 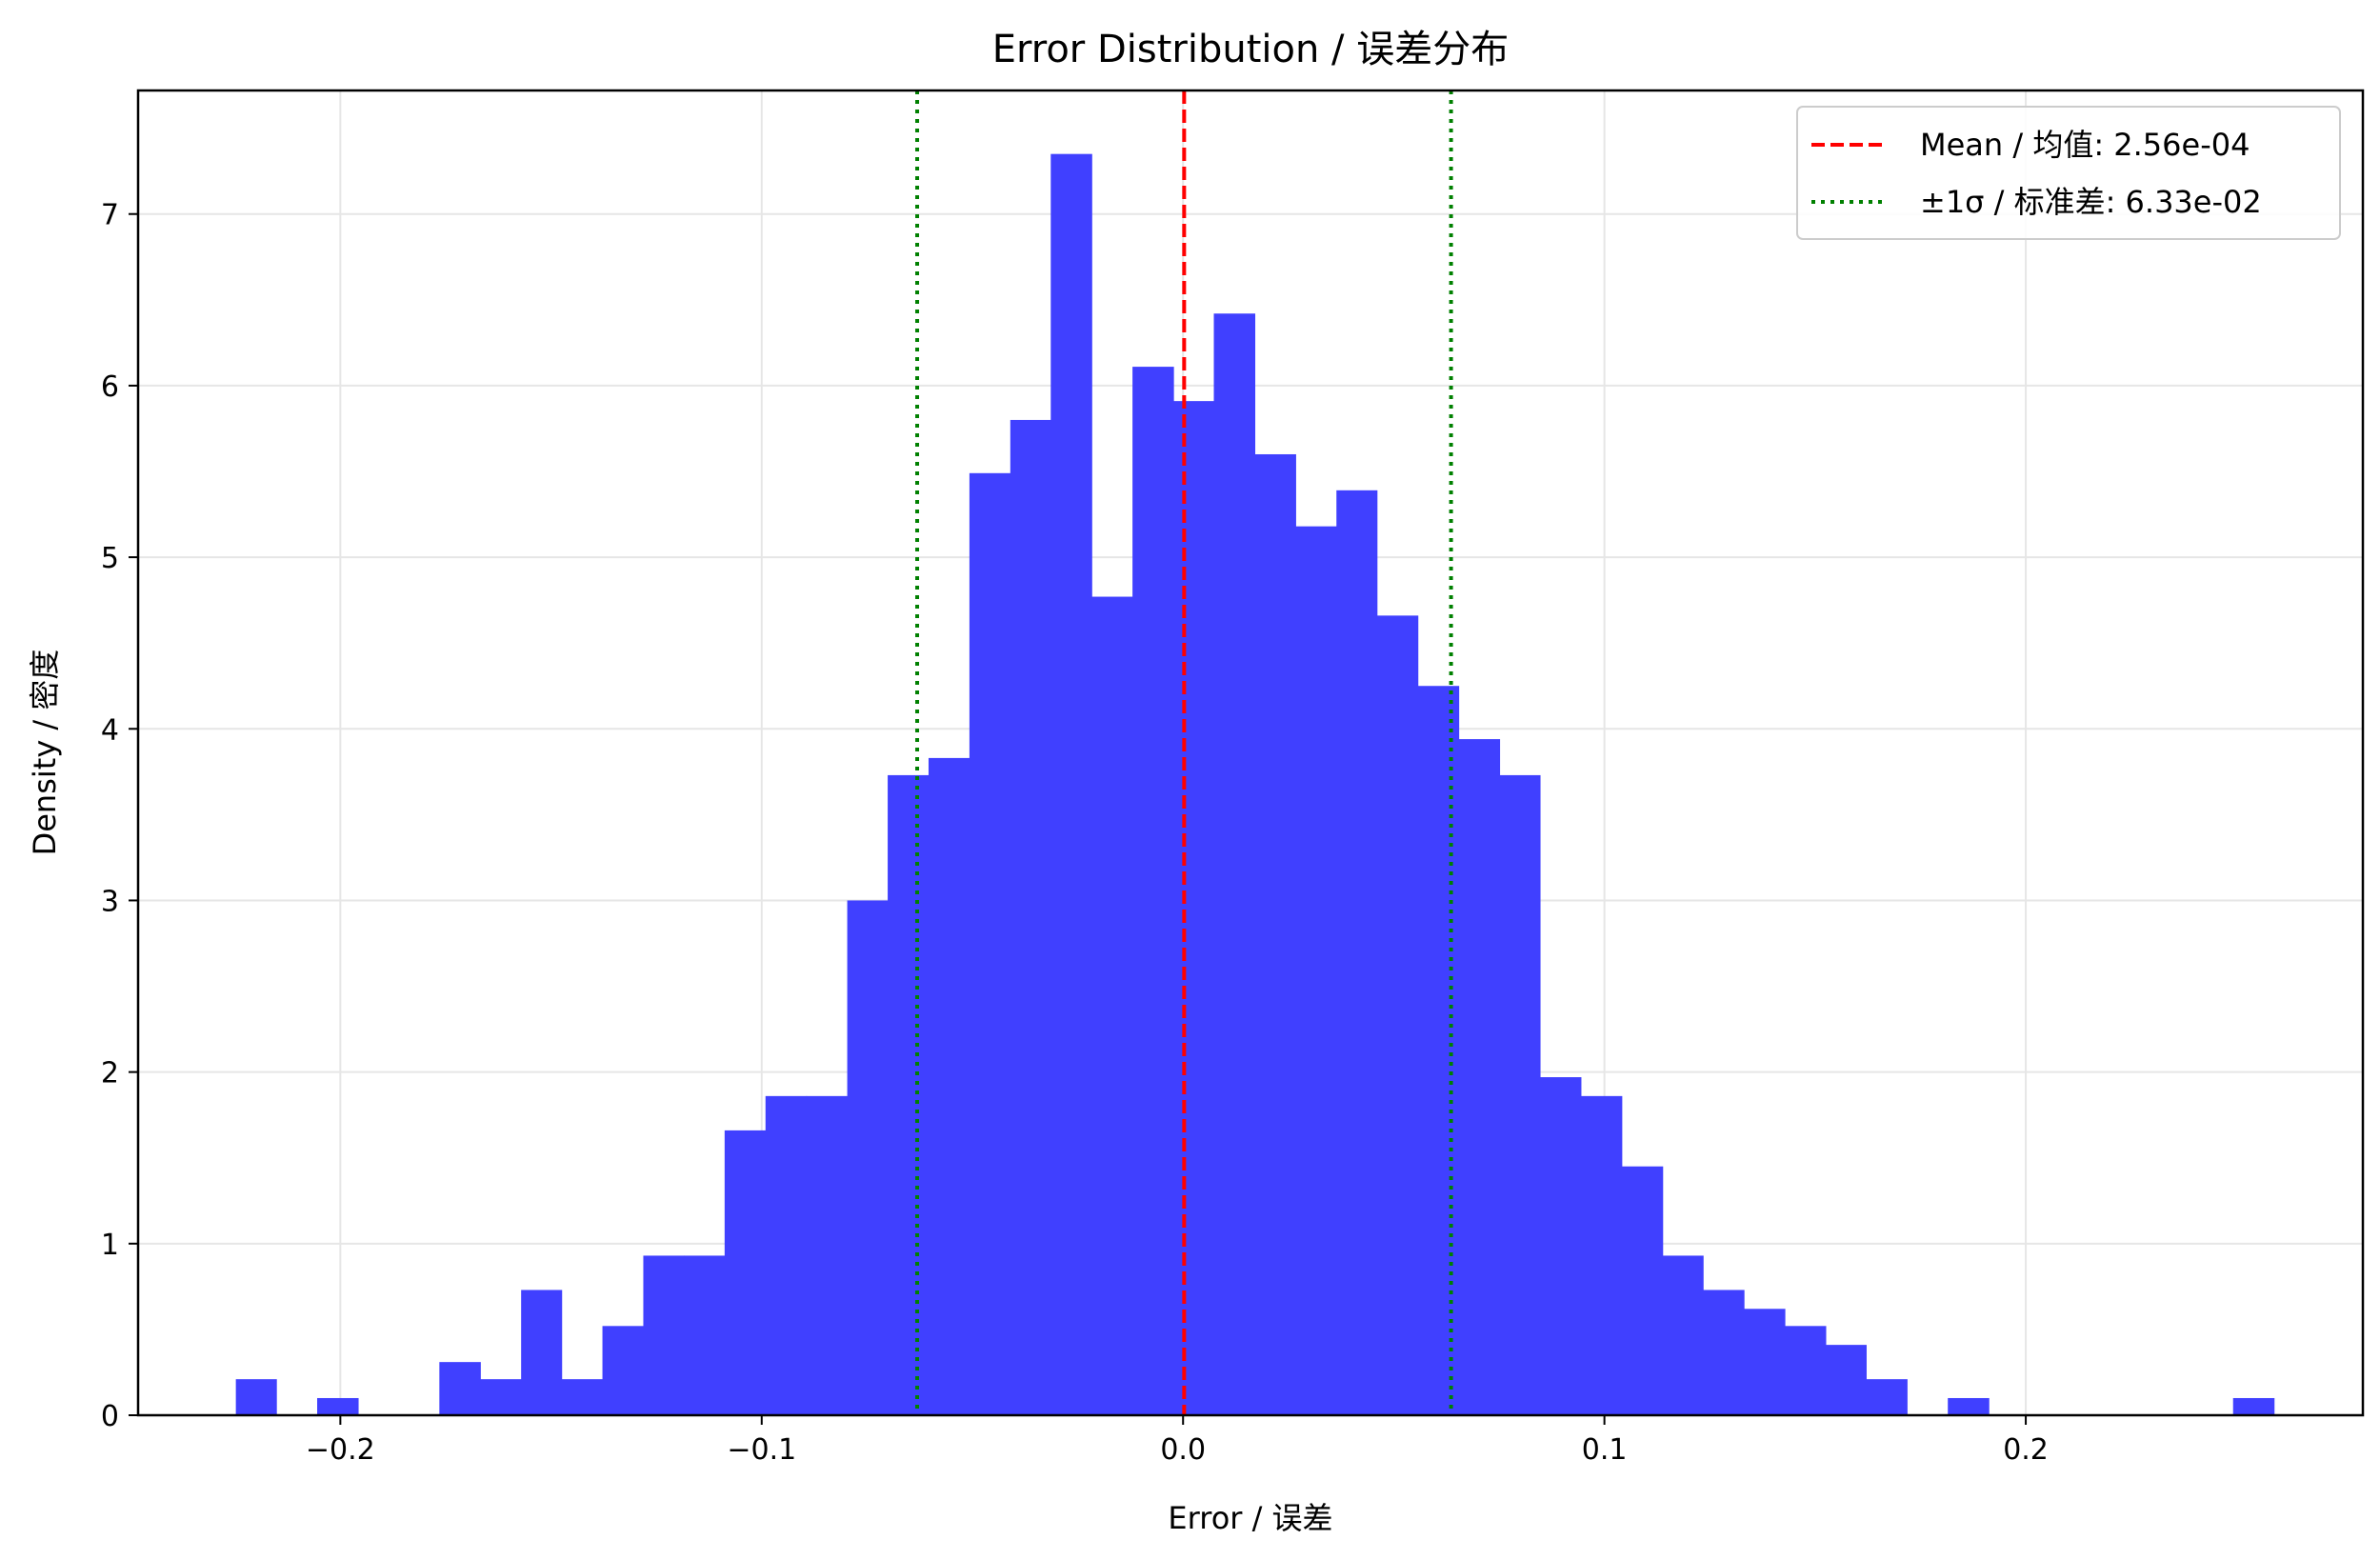 I want to click on x-tick-label-0: −0.2, so click(x=340, y=1450).